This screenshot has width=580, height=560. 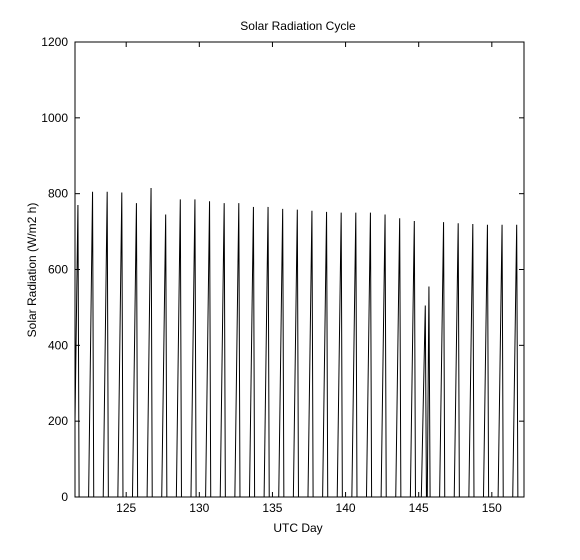 I want to click on y-tick-label: 1000, so click(x=54, y=118).